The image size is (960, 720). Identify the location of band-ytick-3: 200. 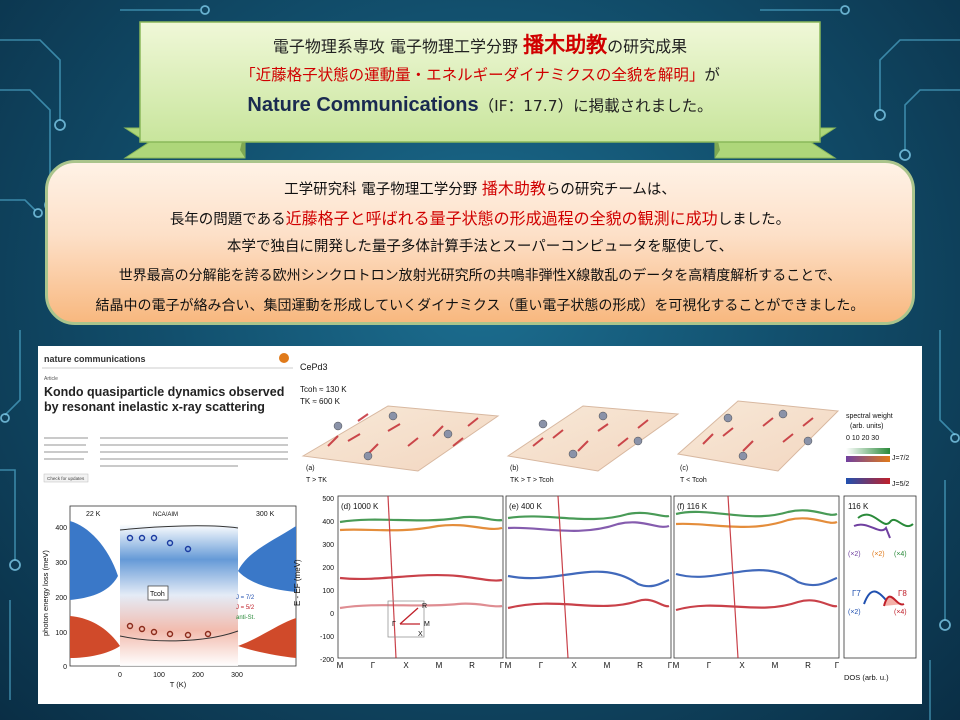
(328, 568).